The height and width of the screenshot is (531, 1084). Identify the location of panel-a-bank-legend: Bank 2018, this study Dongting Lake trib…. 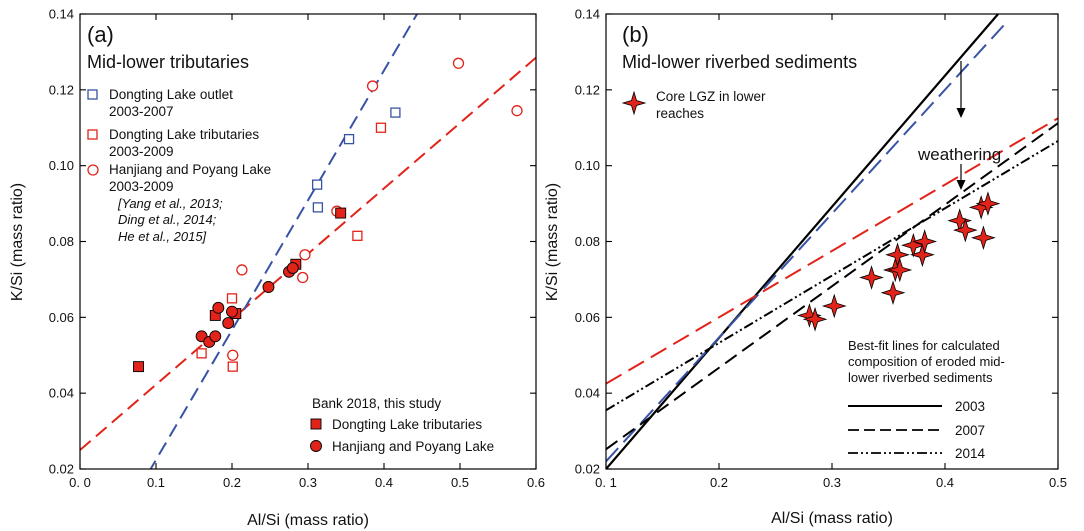
(402, 425).